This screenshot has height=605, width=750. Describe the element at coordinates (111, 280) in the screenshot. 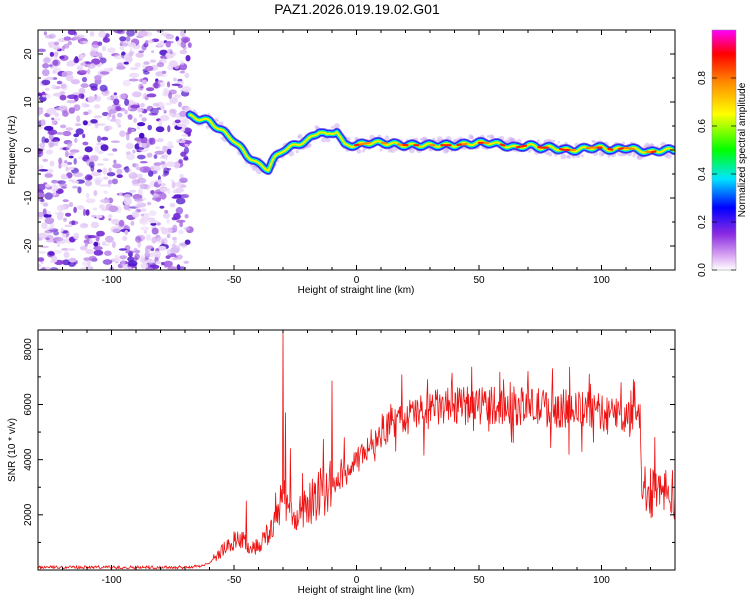

I see `spectrogram-xtick-label: -100` at that location.